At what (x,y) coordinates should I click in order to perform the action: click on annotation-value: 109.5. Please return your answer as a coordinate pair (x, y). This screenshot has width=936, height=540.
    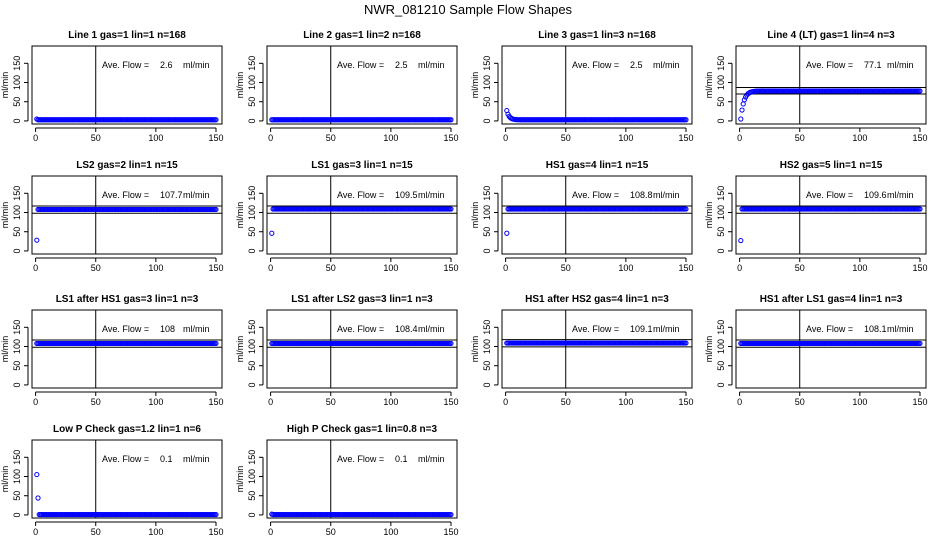
    Looking at the image, I should click on (406, 195).